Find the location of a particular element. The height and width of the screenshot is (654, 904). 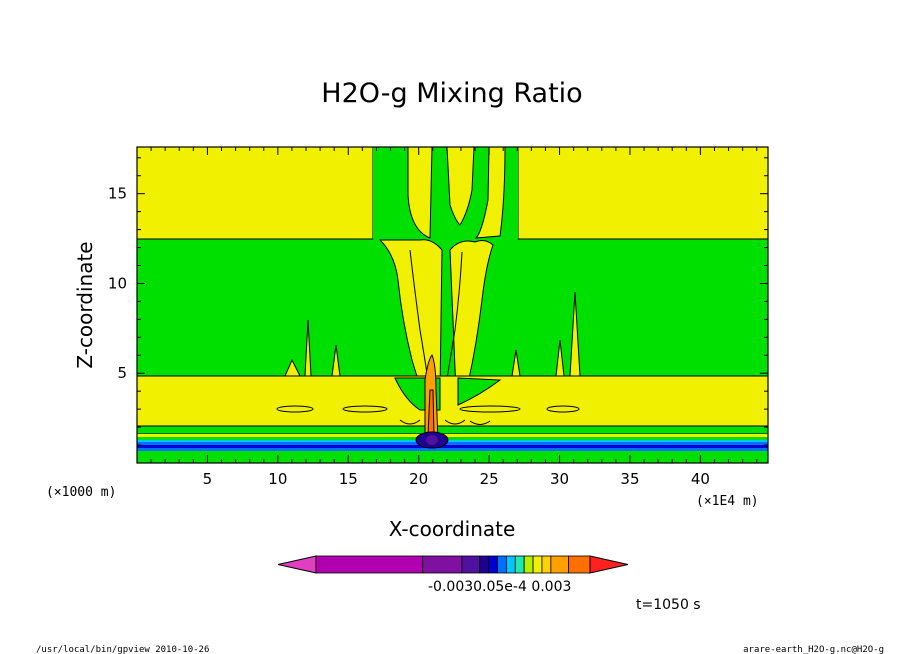

plume-funnel-left is located at coordinates (410, 316).